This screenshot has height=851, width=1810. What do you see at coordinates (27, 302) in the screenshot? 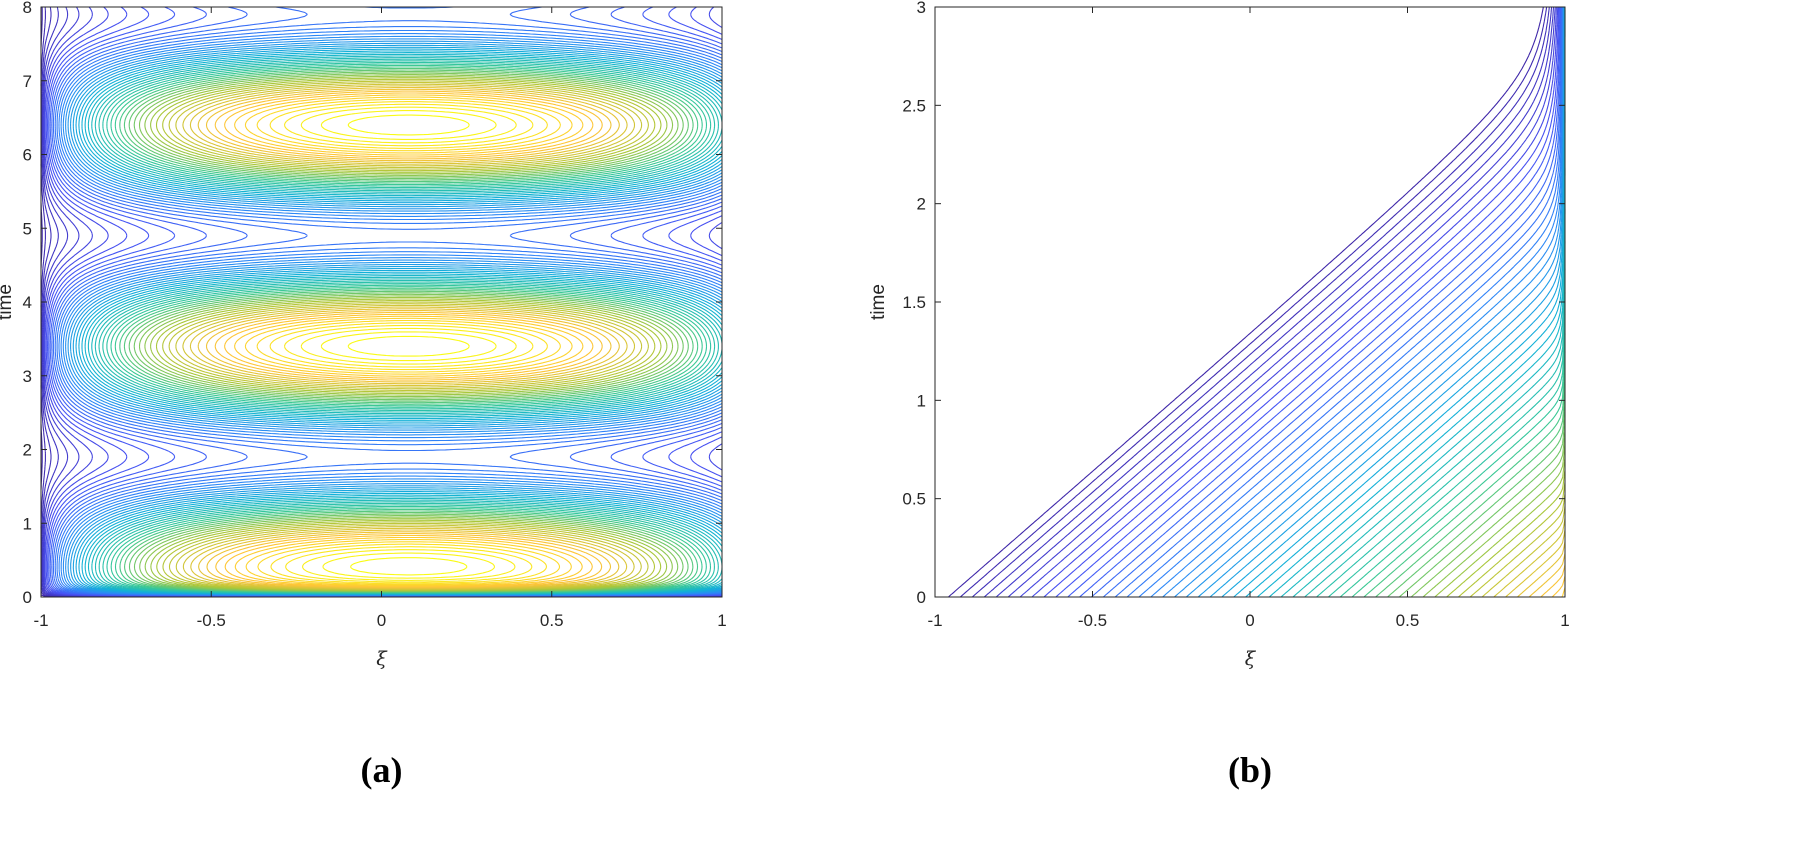
I see `y-tick-label: 4` at bounding box center [27, 302].